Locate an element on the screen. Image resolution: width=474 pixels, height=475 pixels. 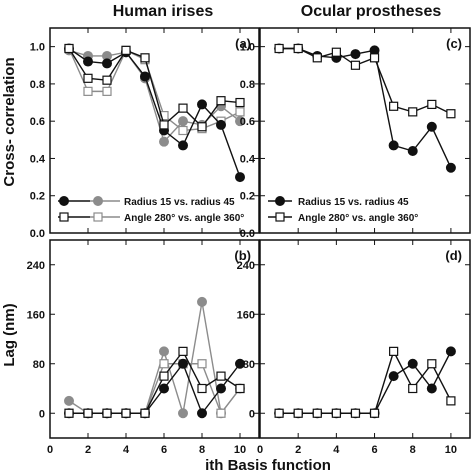
y-axis-title-top: Cross- correlation is located at coordinates (9, 121).